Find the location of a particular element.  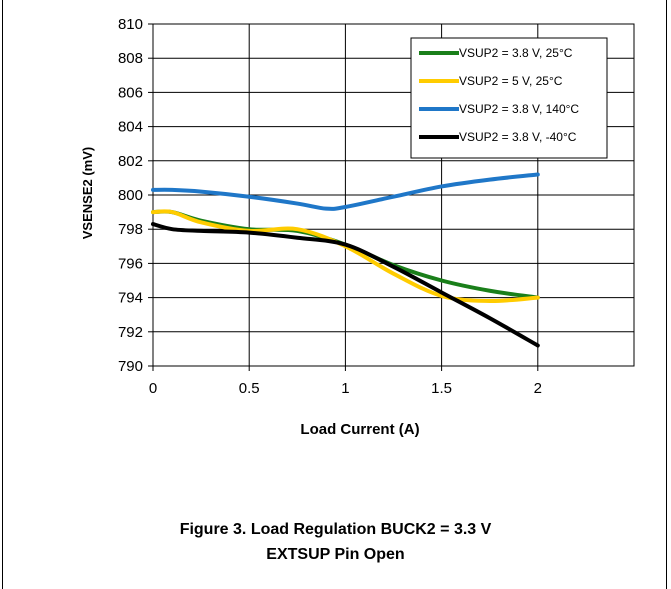

y-tick-label: 792 is located at coordinates (130, 332).